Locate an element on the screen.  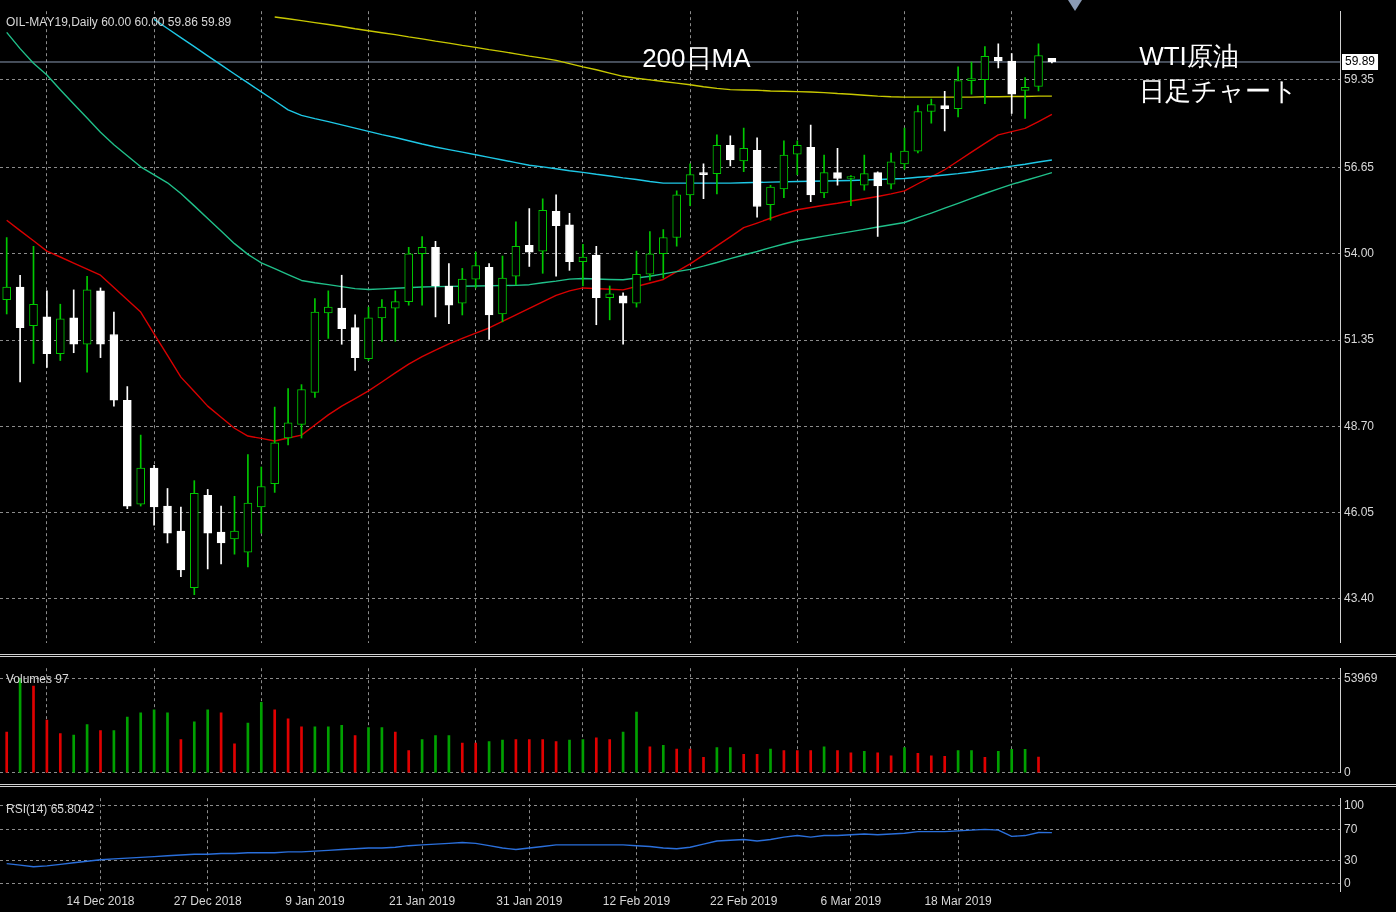
x-tick-label: 9 Jan 2019 is located at coordinates (315, 901).